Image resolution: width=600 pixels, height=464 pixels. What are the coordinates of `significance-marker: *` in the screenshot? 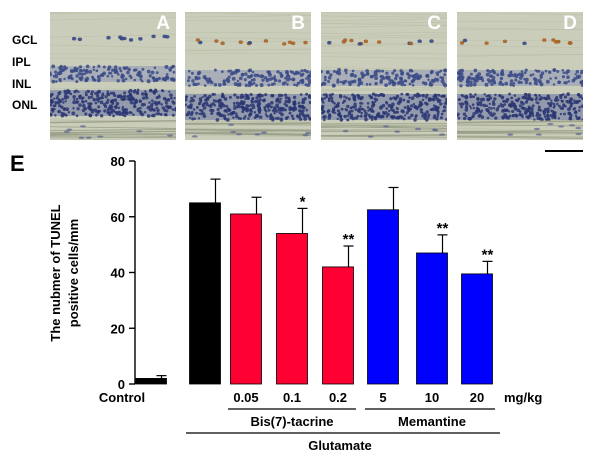 It's located at (303, 201).